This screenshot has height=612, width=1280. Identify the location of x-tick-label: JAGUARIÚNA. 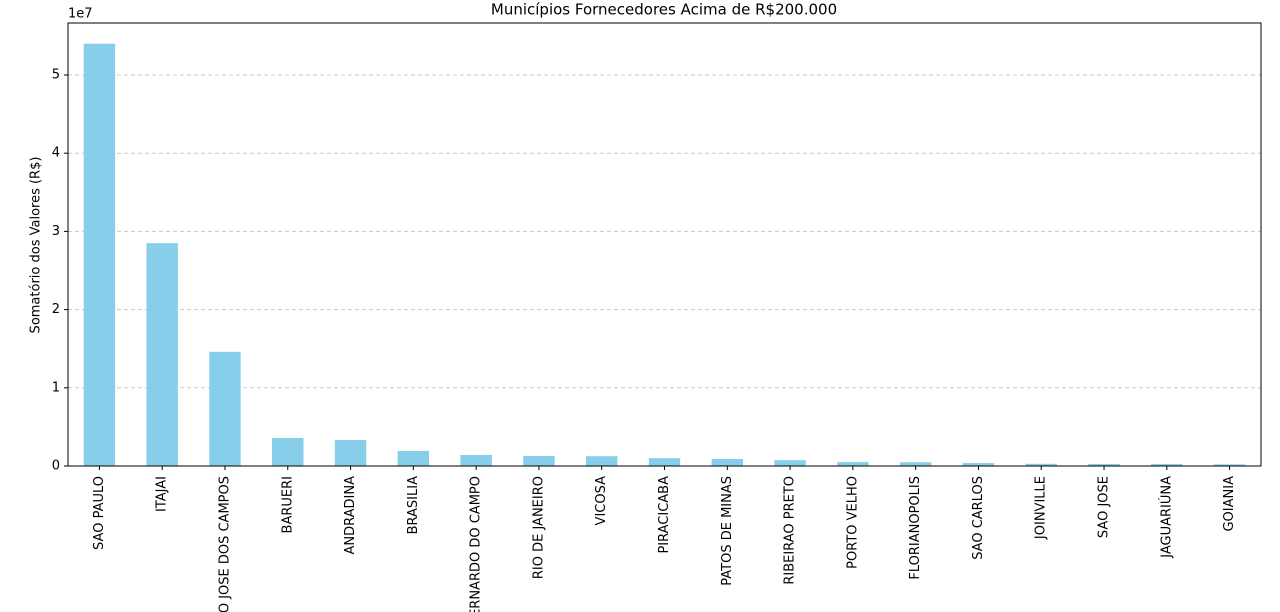
(1166, 517).